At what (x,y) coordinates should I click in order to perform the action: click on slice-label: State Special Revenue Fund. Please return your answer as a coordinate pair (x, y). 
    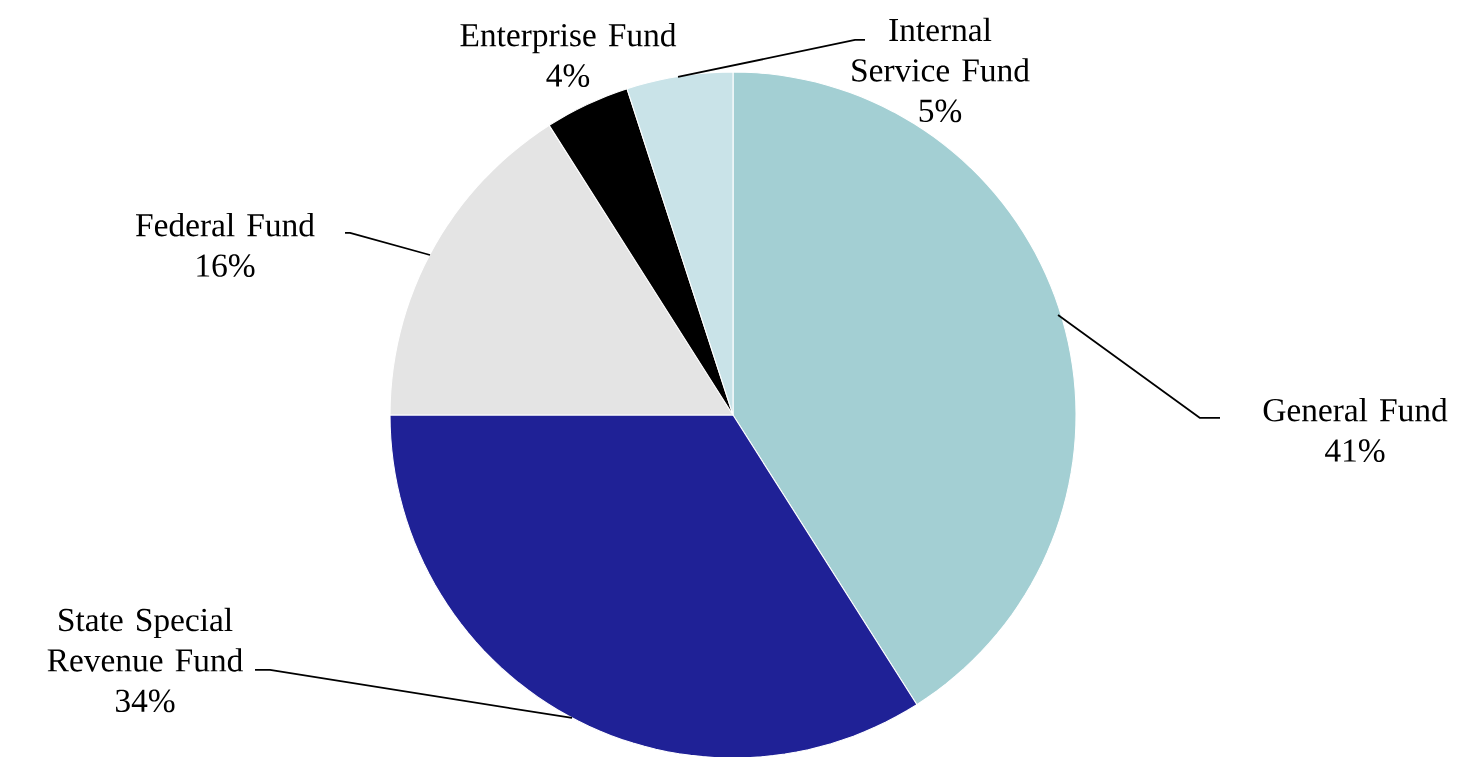
    Looking at the image, I should click on (145, 639).